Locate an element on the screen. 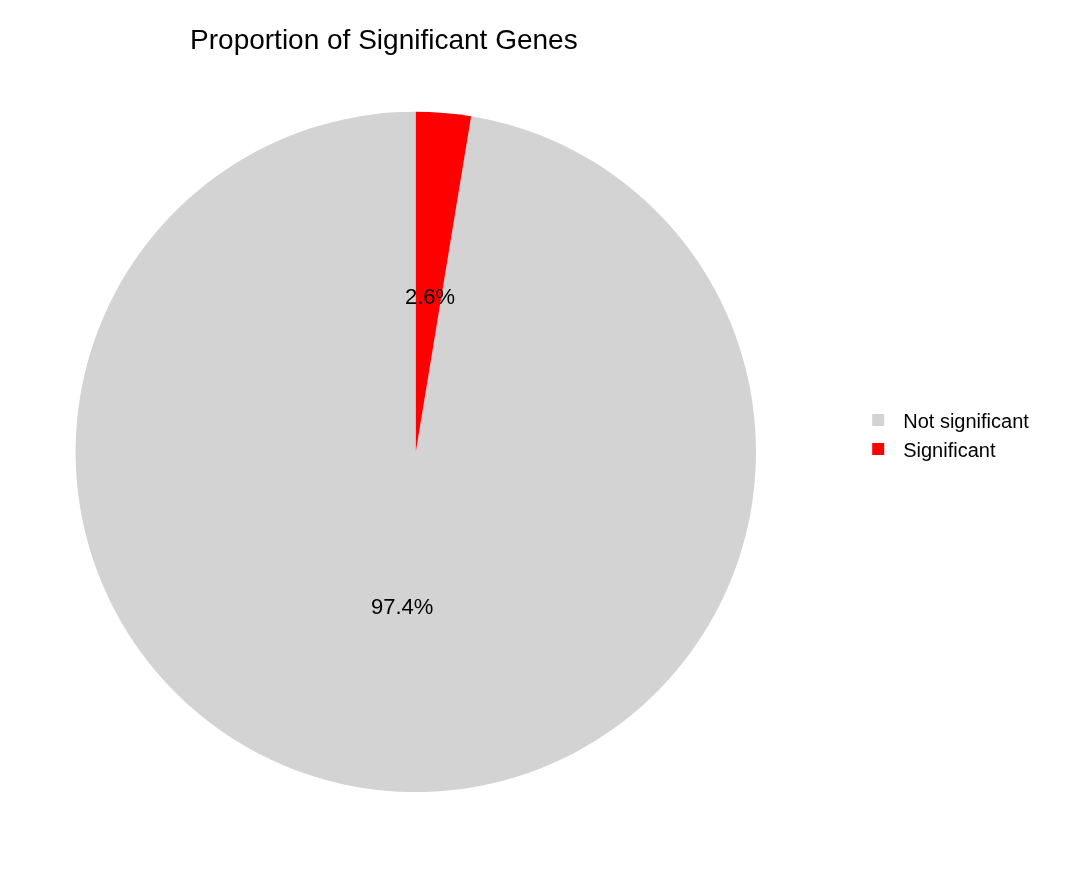  chart-title: Proportion of Significant Genes is located at coordinates (384, 39).